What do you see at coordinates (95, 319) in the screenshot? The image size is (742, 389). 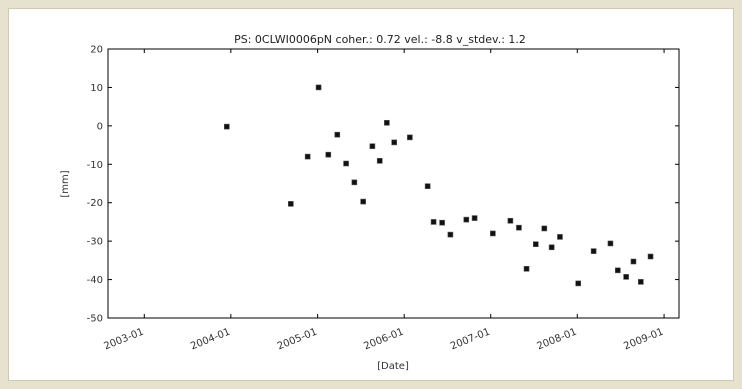 I see `y-tick-label: -50` at bounding box center [95, 319].